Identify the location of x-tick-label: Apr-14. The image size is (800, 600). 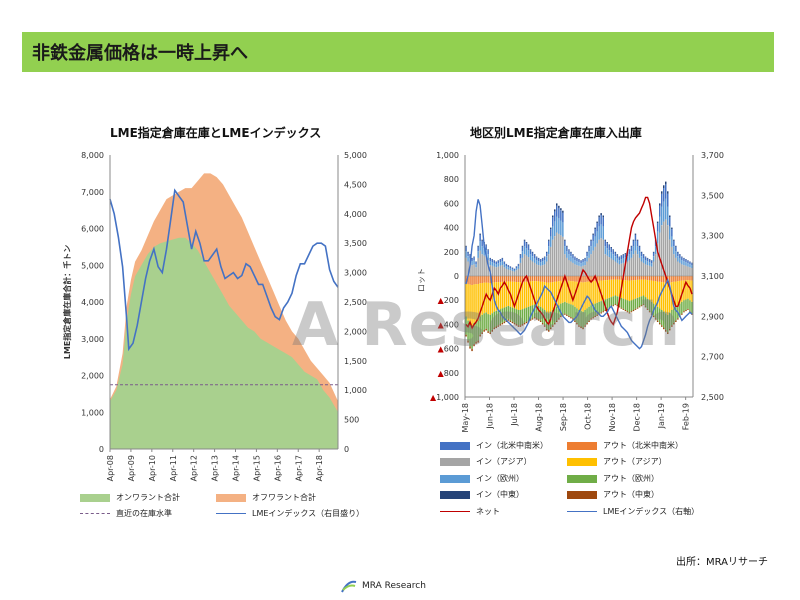
(236, 468).